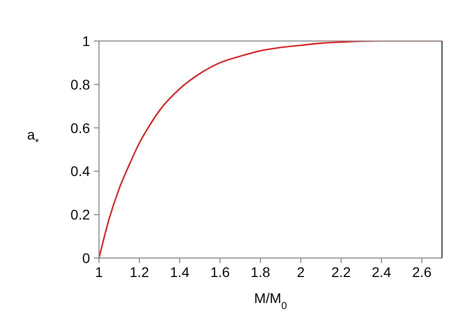 This screenshot has height=327, width=467. Describe the element at coordinates (86, 40) in the screenshot. I see `y-tick-label: 1` at that location.